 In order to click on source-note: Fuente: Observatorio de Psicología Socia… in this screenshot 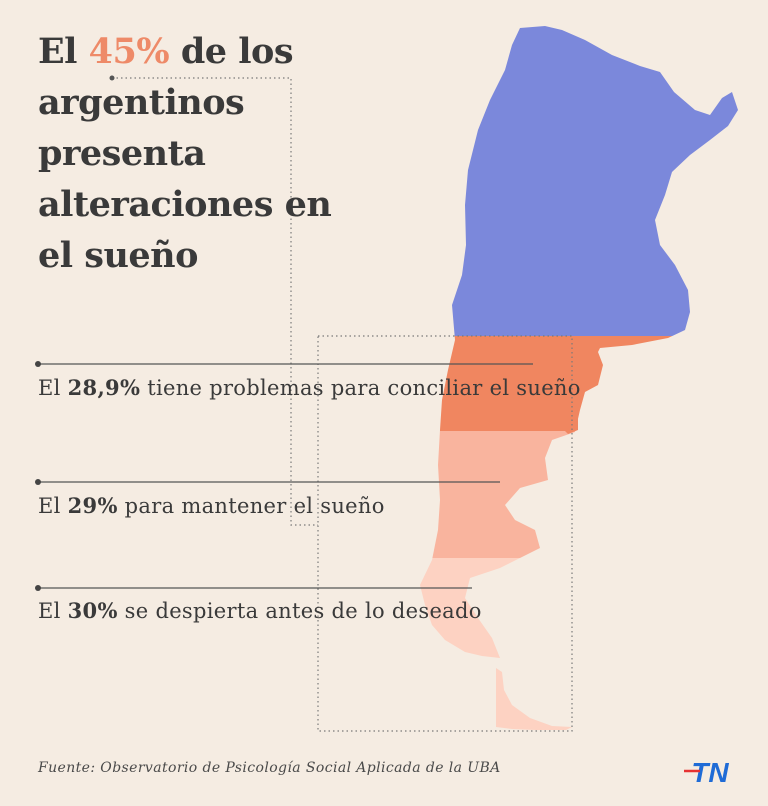, I will do `click(269, 768)`.